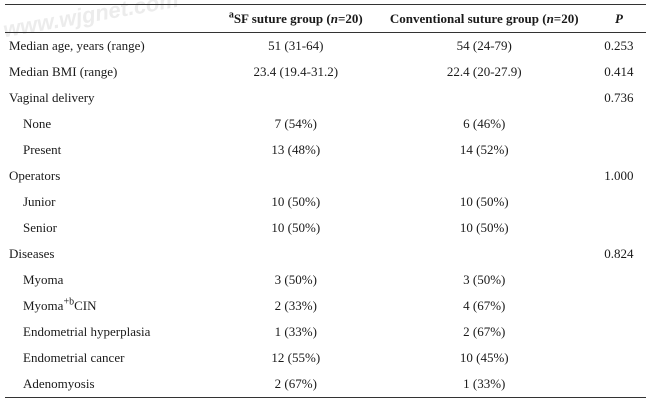 This screenshot has width=651, height=403. Describe the element at coordinates (484, 357) in the screenshot. I see `conventional-value: 10 (45%)` at that location.